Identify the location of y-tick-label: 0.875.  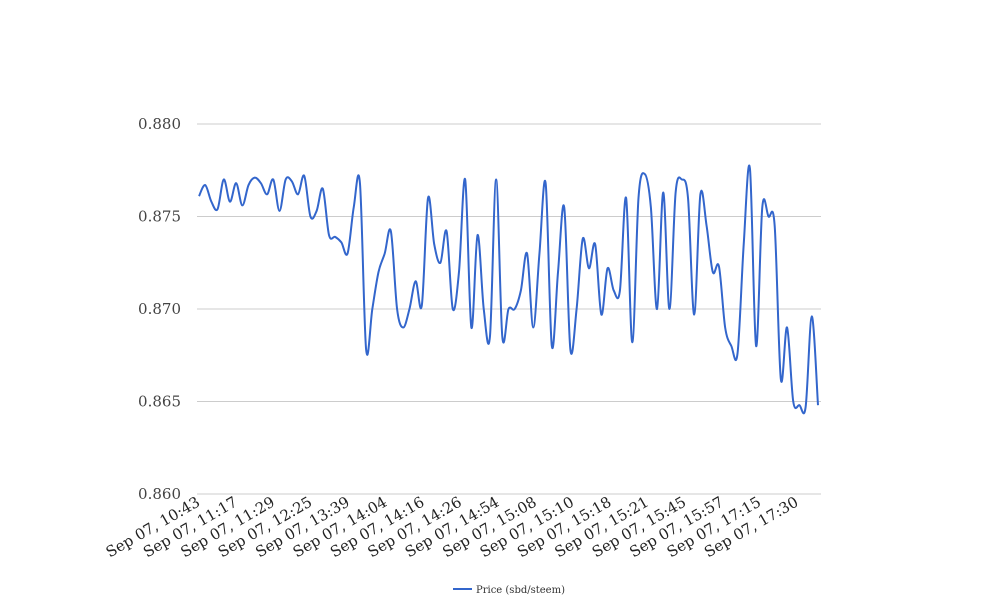
(159, 217).